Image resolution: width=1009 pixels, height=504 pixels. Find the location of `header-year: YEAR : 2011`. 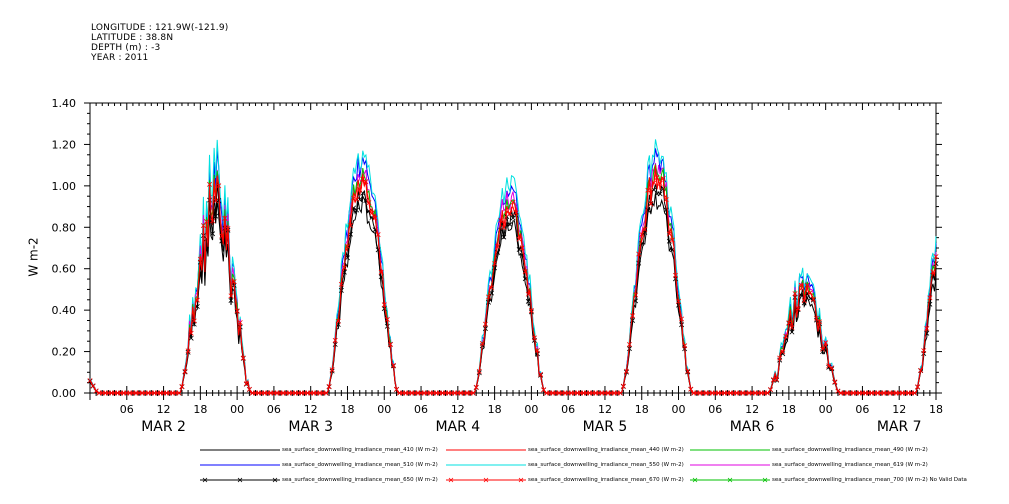

header-year: YEAR : 2011 is located at coordinates (120, 58).